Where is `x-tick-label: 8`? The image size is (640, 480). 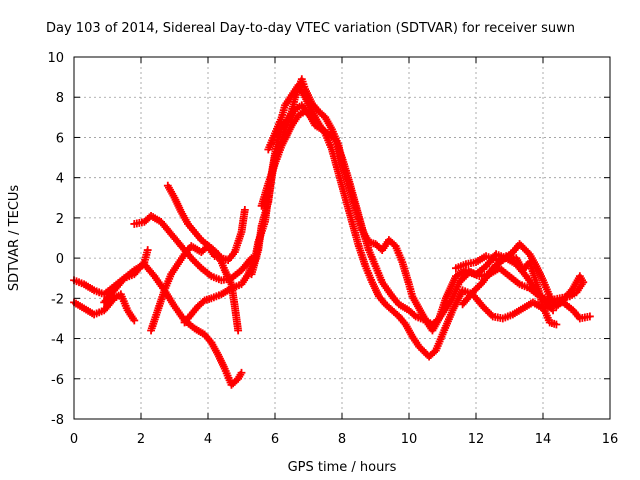
x-tick-label: 8 is located at coordinates (342, 439).